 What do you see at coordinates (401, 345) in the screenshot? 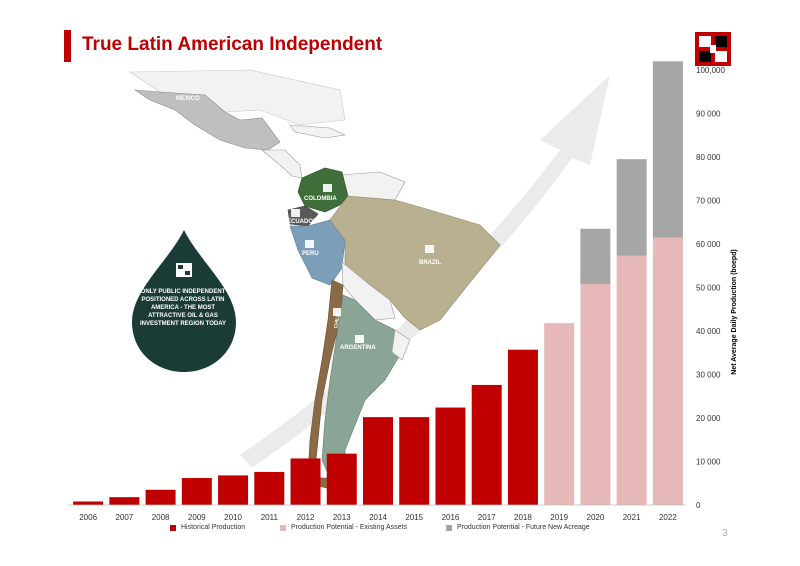
I see `uruguay-shape` at bounding box center [401, 345].